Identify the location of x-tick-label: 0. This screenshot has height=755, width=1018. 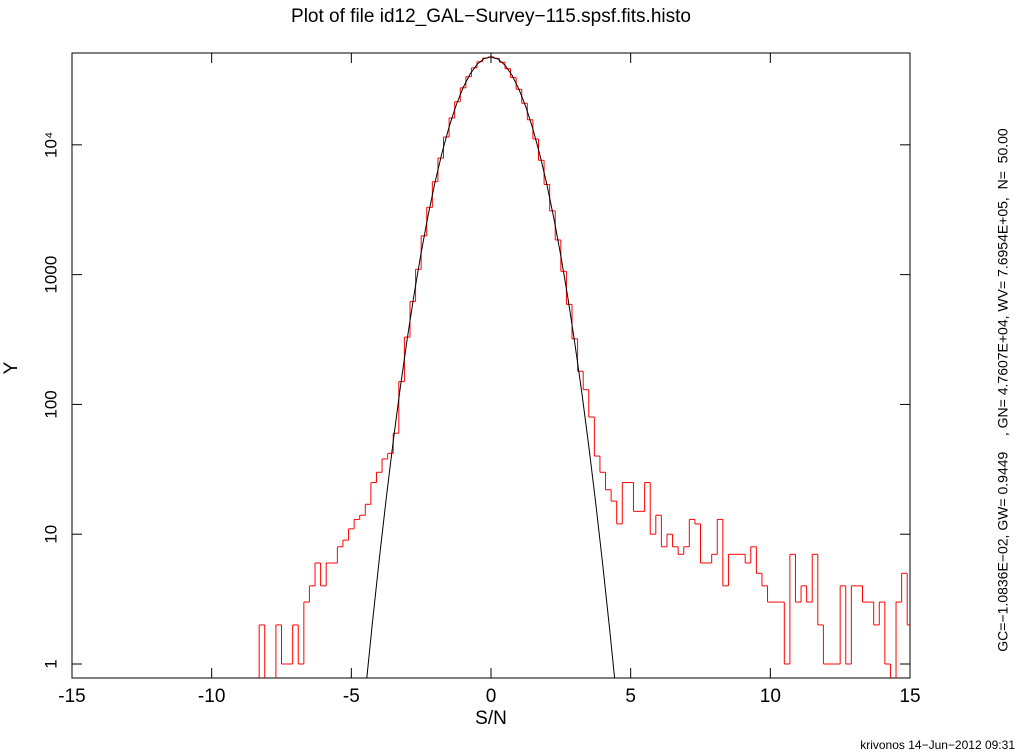
(491, 696).